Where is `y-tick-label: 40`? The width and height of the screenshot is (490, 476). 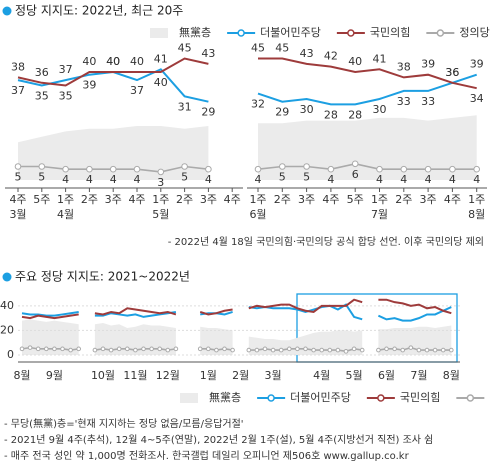 y-tick-label: 40 is located at coordinates (7, 305).